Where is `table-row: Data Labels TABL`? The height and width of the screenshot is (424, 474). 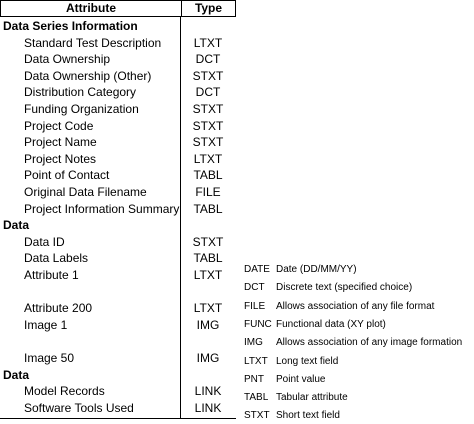 table-row: Data Labels TABL is located at coordinates (118, 258).